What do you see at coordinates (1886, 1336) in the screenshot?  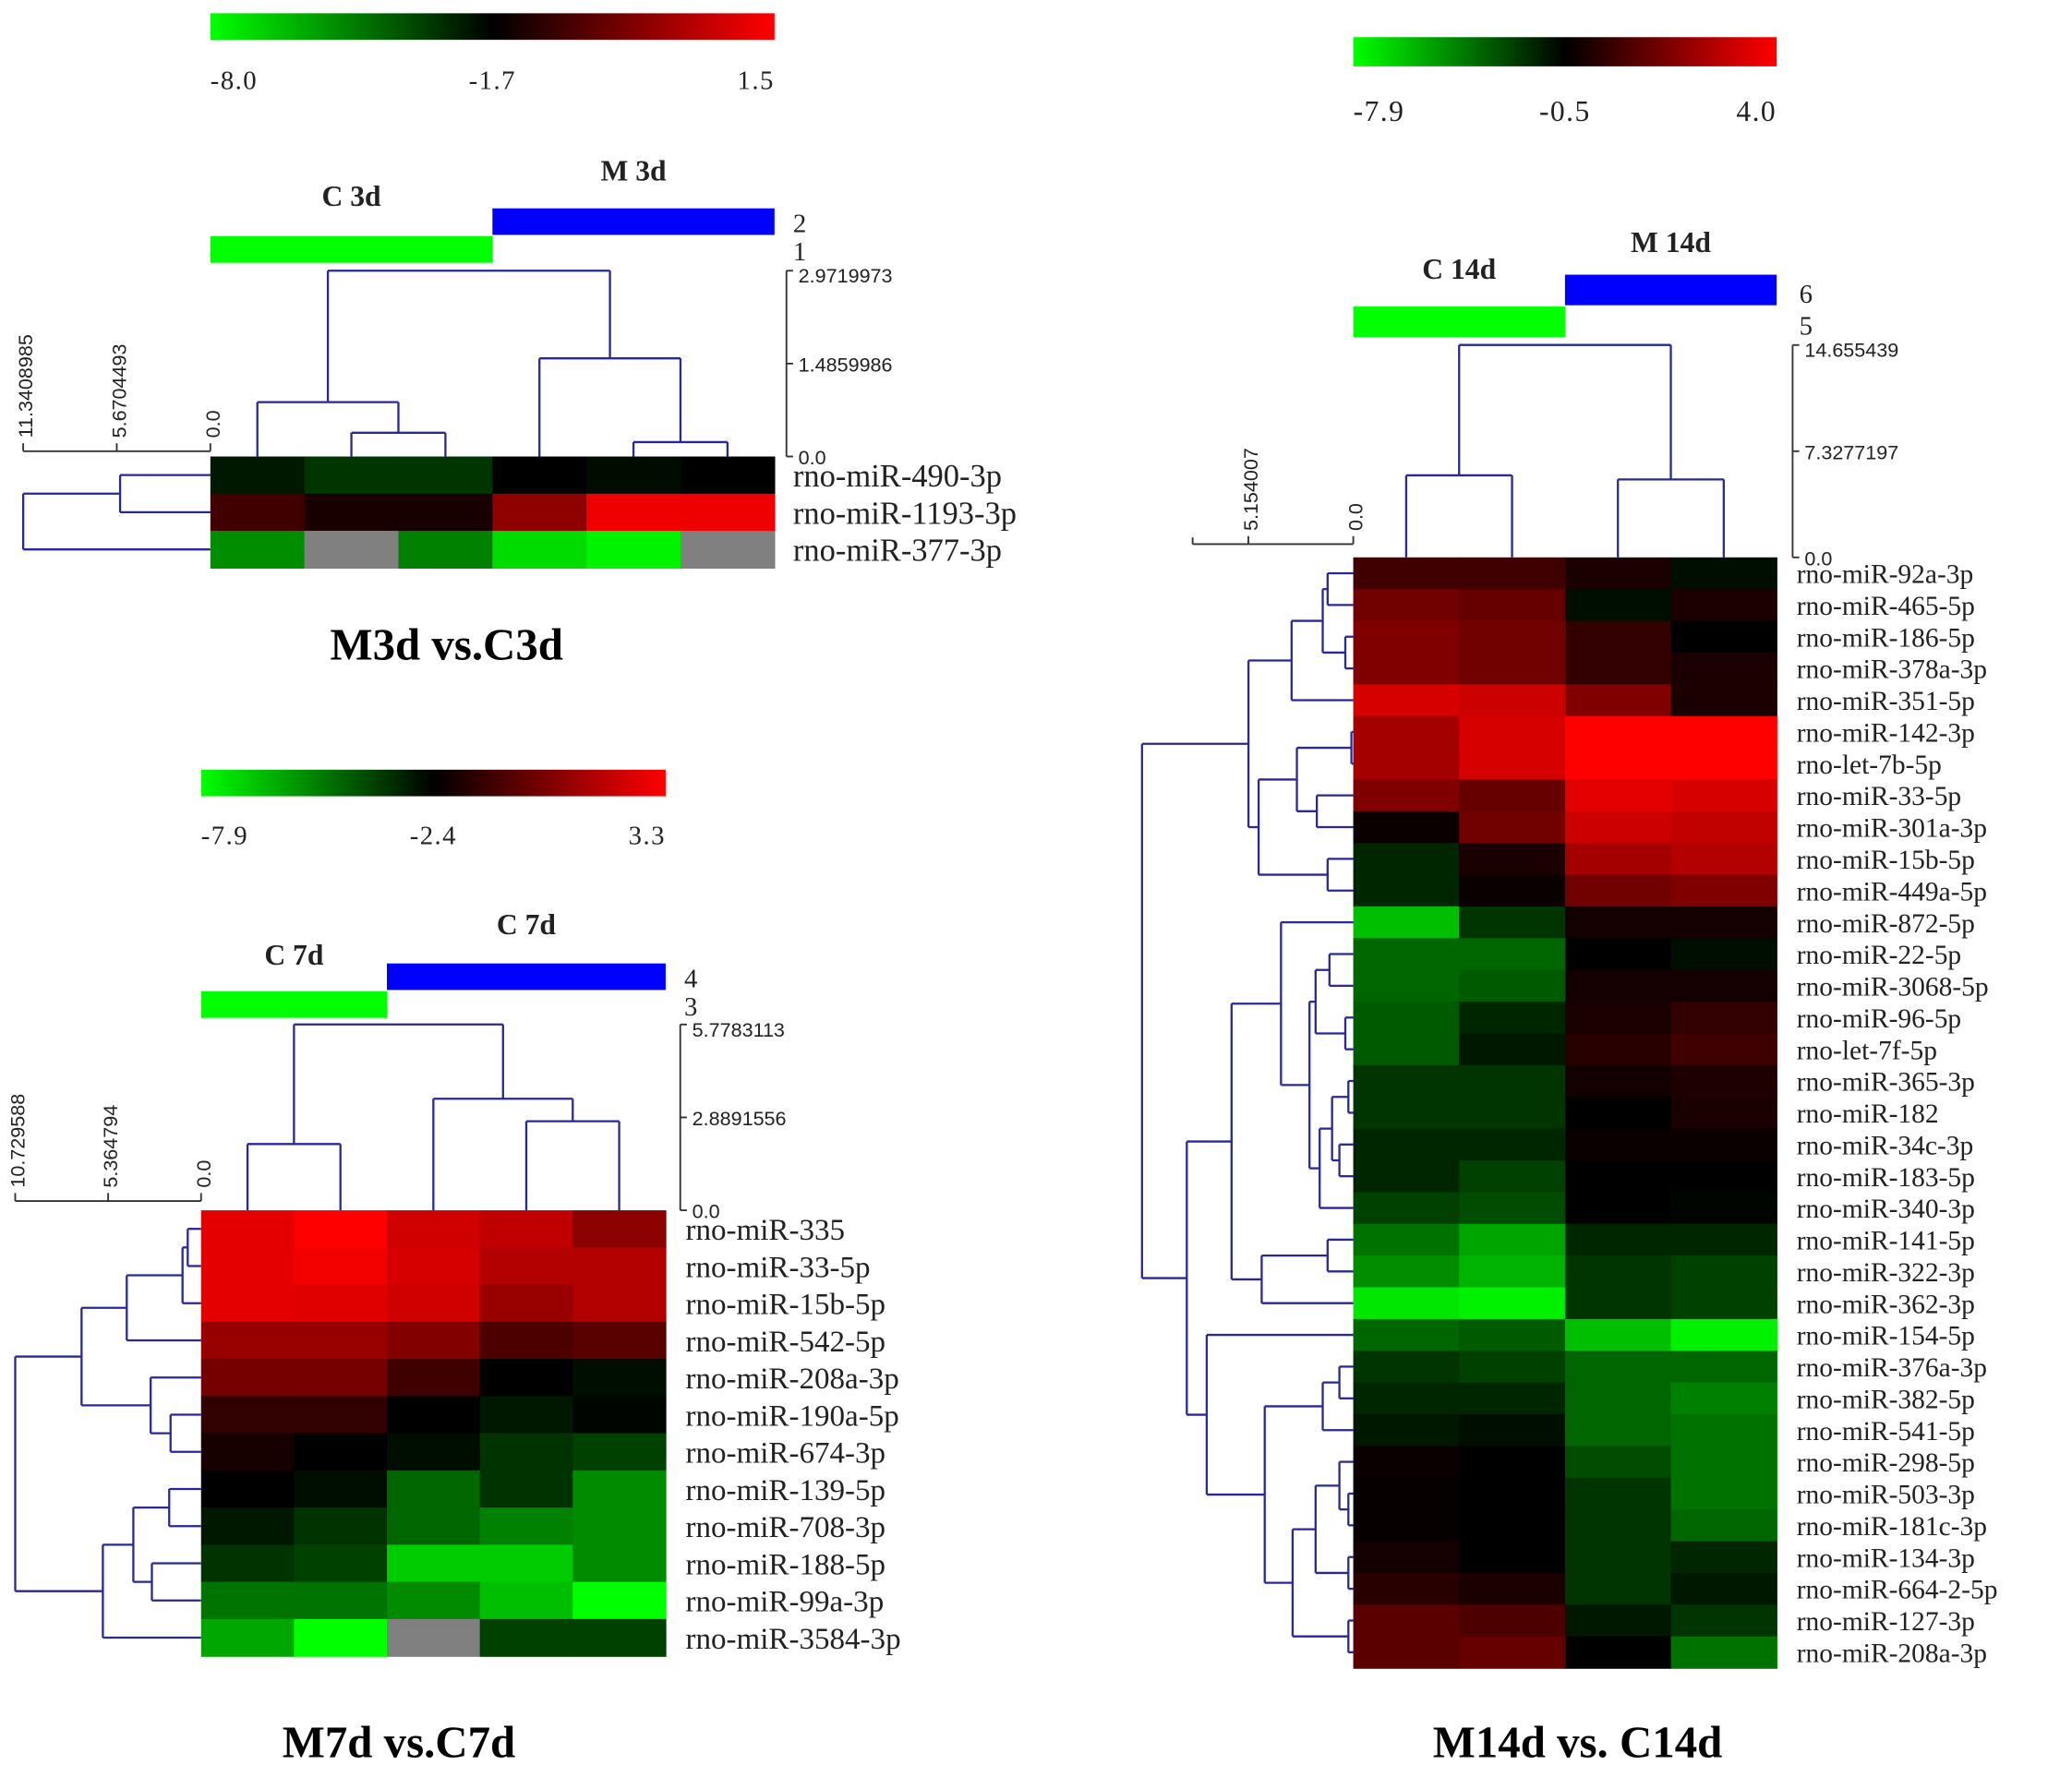 I see `row-label: rno-miR-154-5p` at bounding box center [1886, 1336].